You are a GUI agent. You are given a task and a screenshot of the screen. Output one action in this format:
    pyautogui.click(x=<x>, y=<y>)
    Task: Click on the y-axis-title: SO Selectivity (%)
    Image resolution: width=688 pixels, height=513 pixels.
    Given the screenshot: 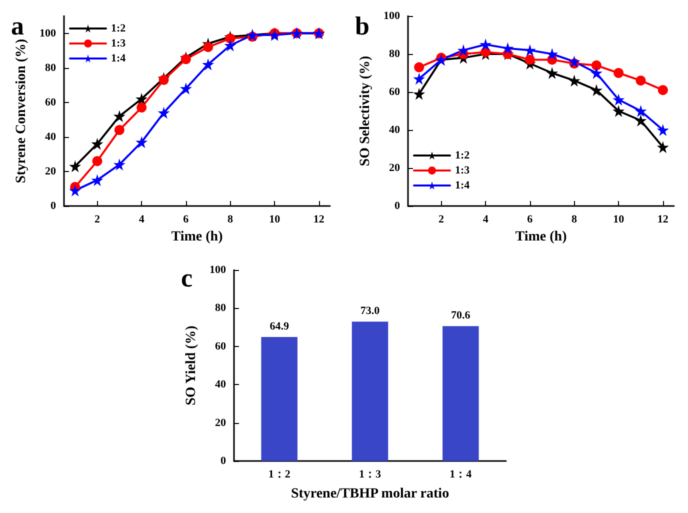 What is the action you would take?
    pyautogui.click(x=366, y=110)
    